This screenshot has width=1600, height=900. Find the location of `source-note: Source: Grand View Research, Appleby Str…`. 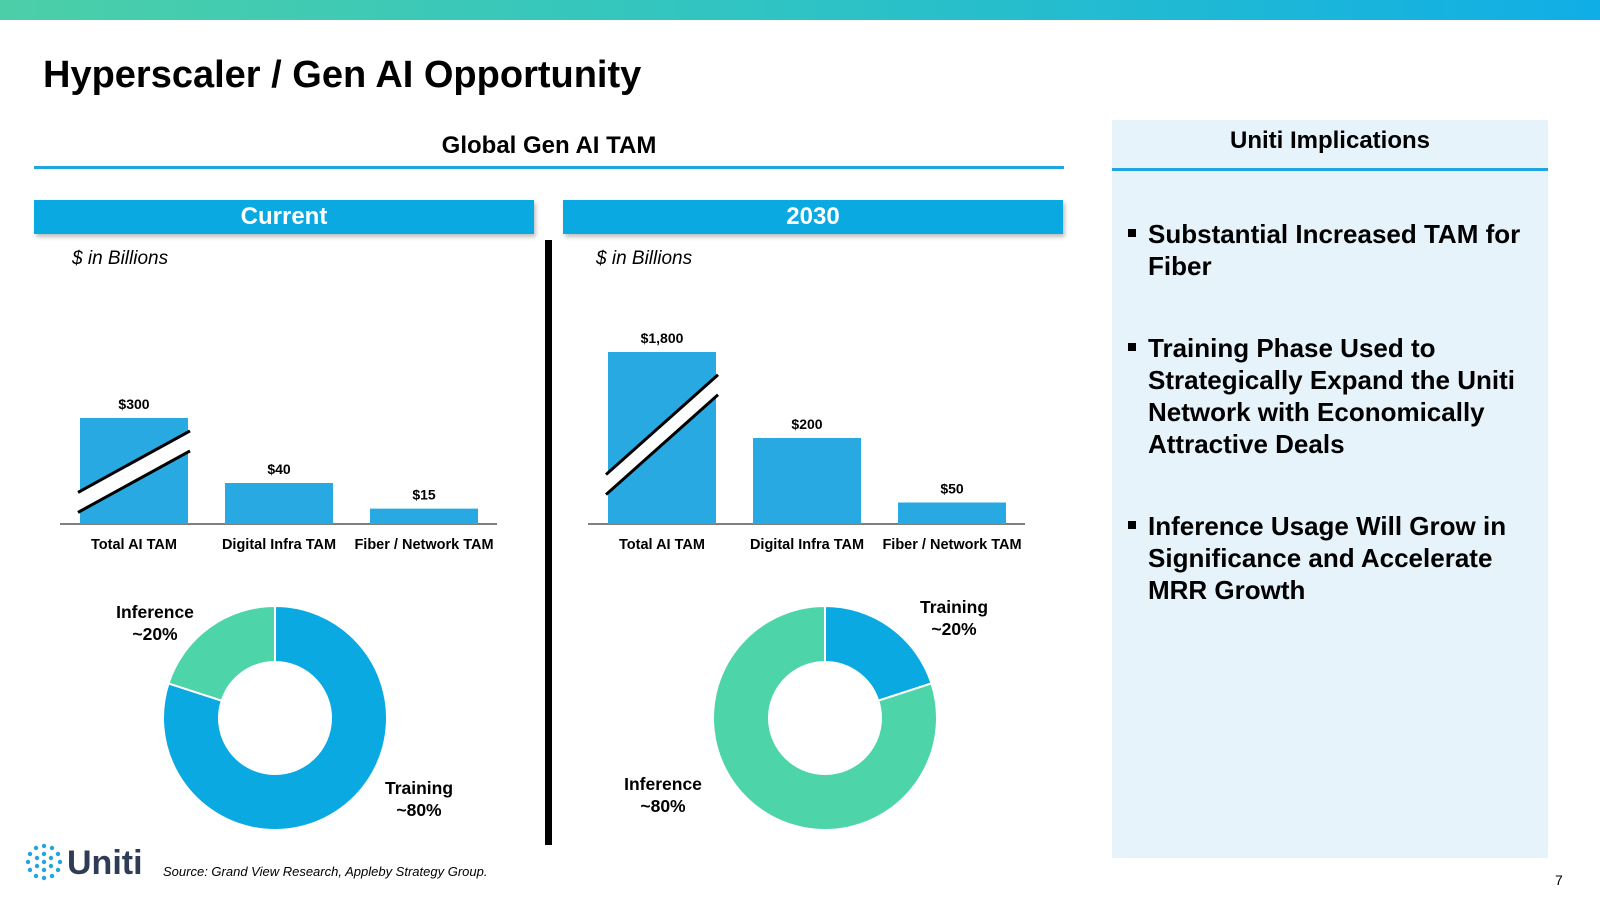

source-note: Source: Grand View Research, Appleby Str… is located at coordinates (325, 871).